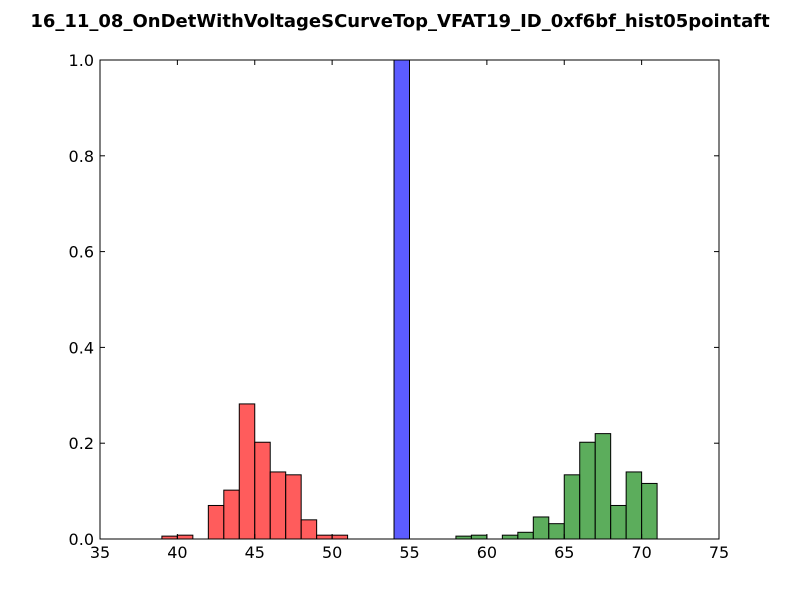 This screenshot has height=605, width=800. I want to click on y-tick-label: 1.0, so click(81, 60).